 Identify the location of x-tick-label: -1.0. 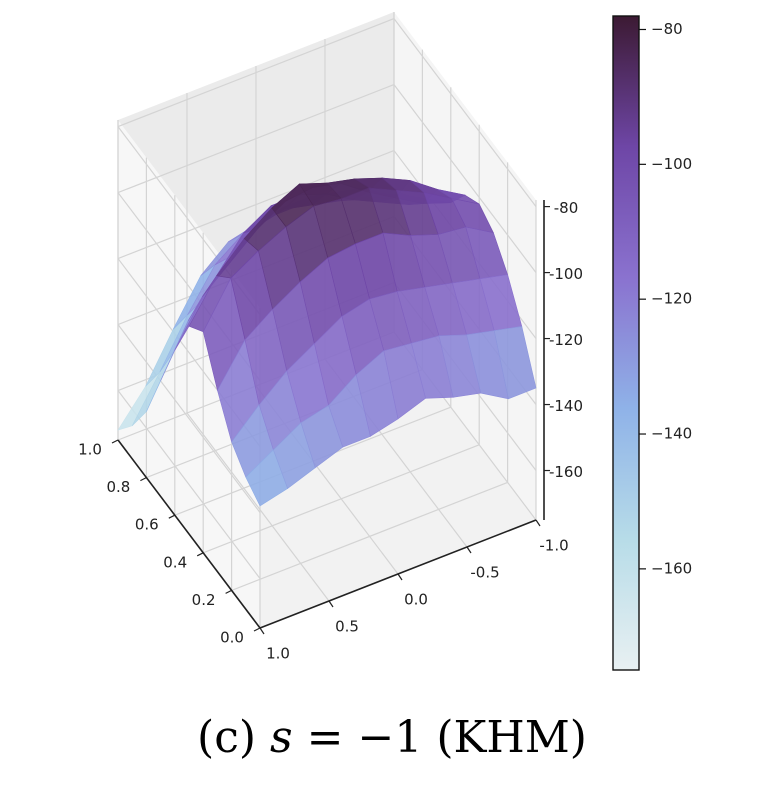
(553, 546).